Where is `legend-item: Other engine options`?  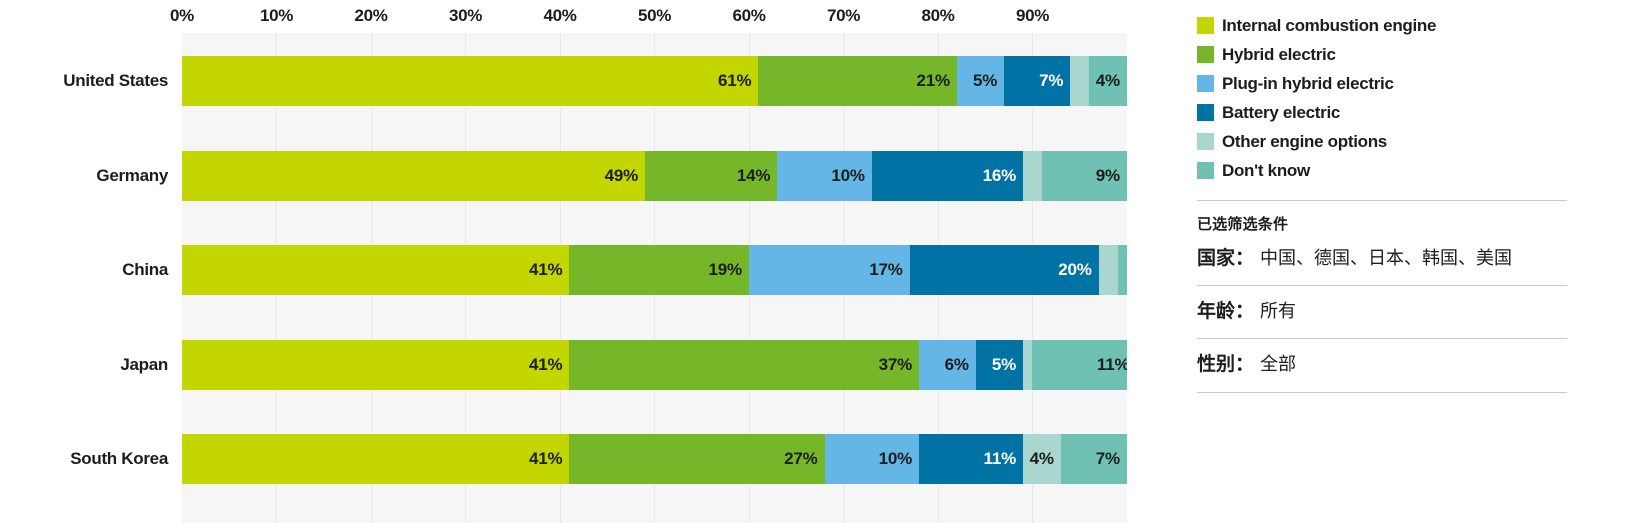
legend-item: Other engine options is located at coordinates (1316, 141).